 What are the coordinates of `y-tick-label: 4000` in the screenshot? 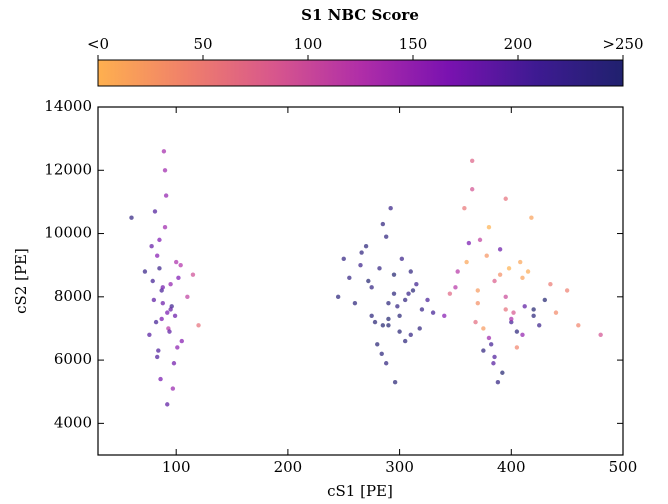 It's located at (73, 422).